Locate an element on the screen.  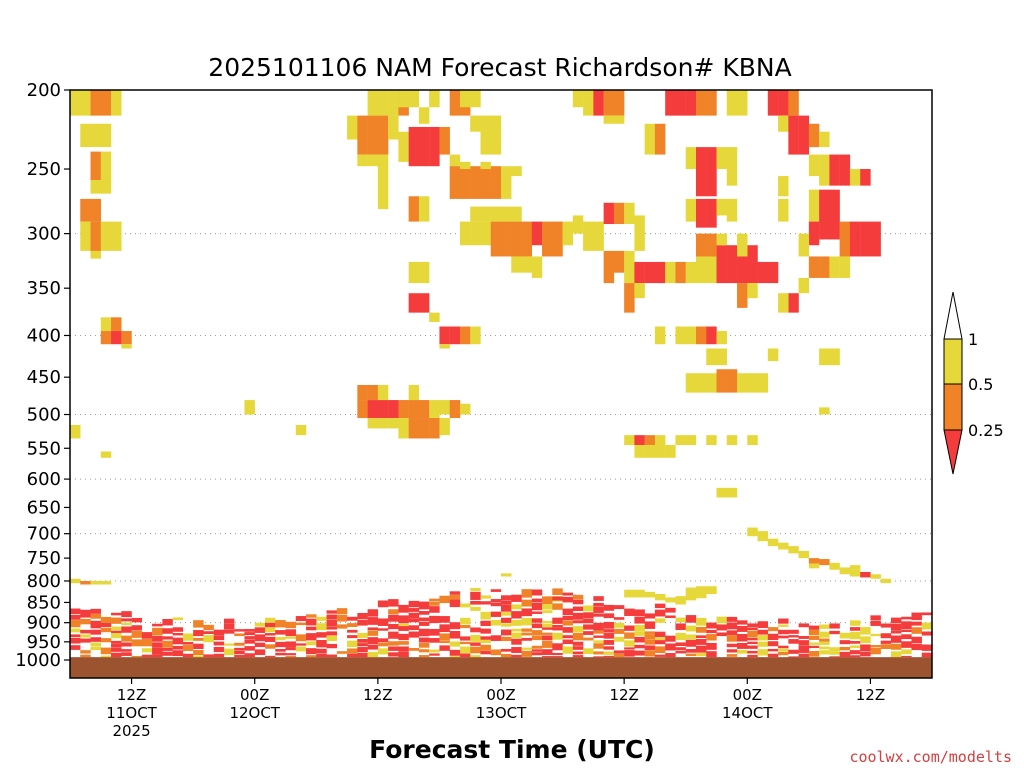
y-tick-label: 300 is located at coordinates (44, 234).